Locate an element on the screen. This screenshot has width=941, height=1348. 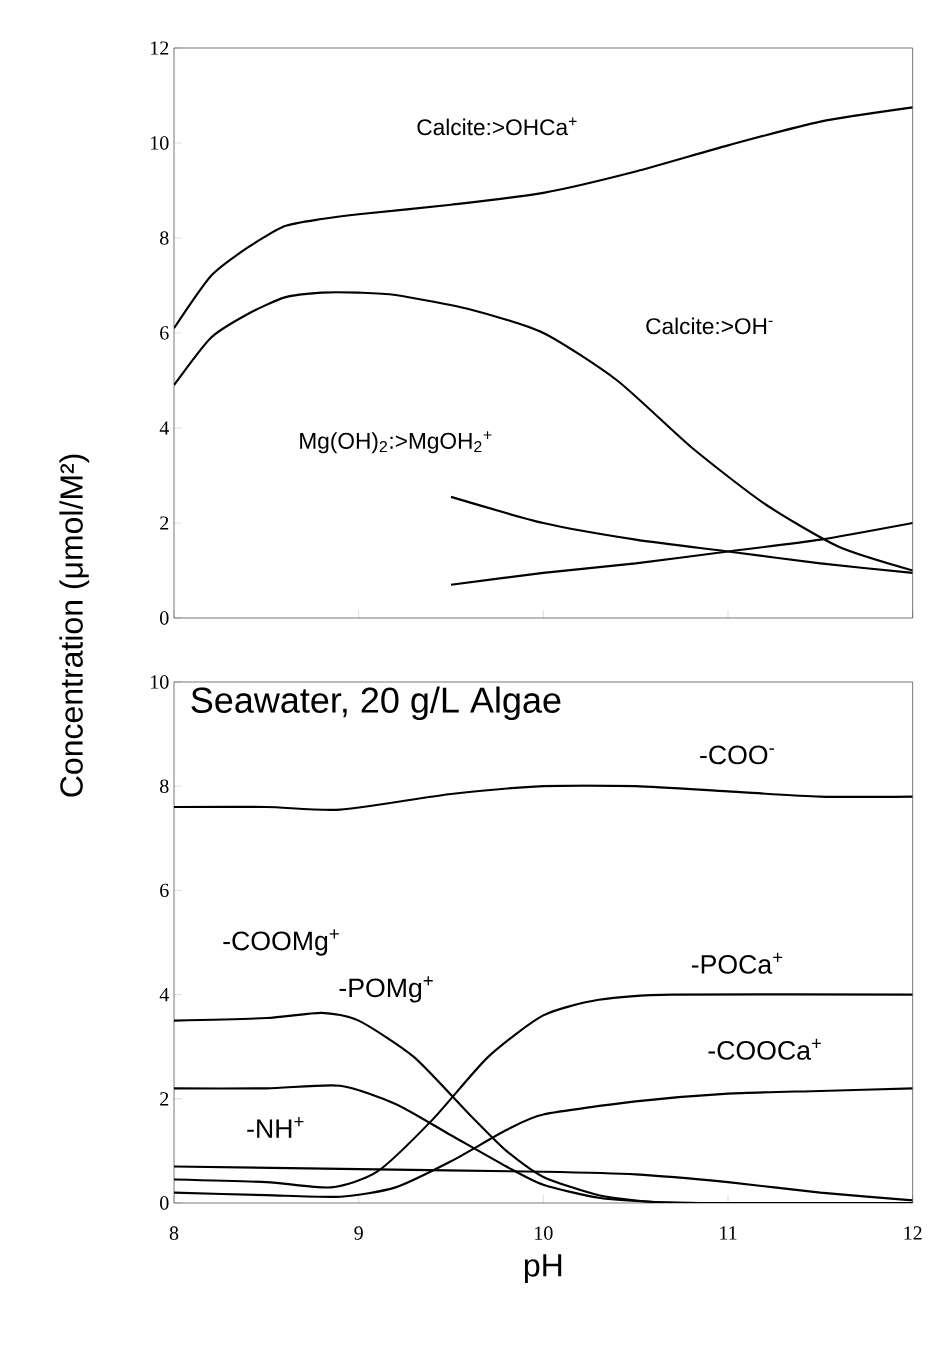
series-label: -POMg$^{+}$ is located at coordinates (386, 989).